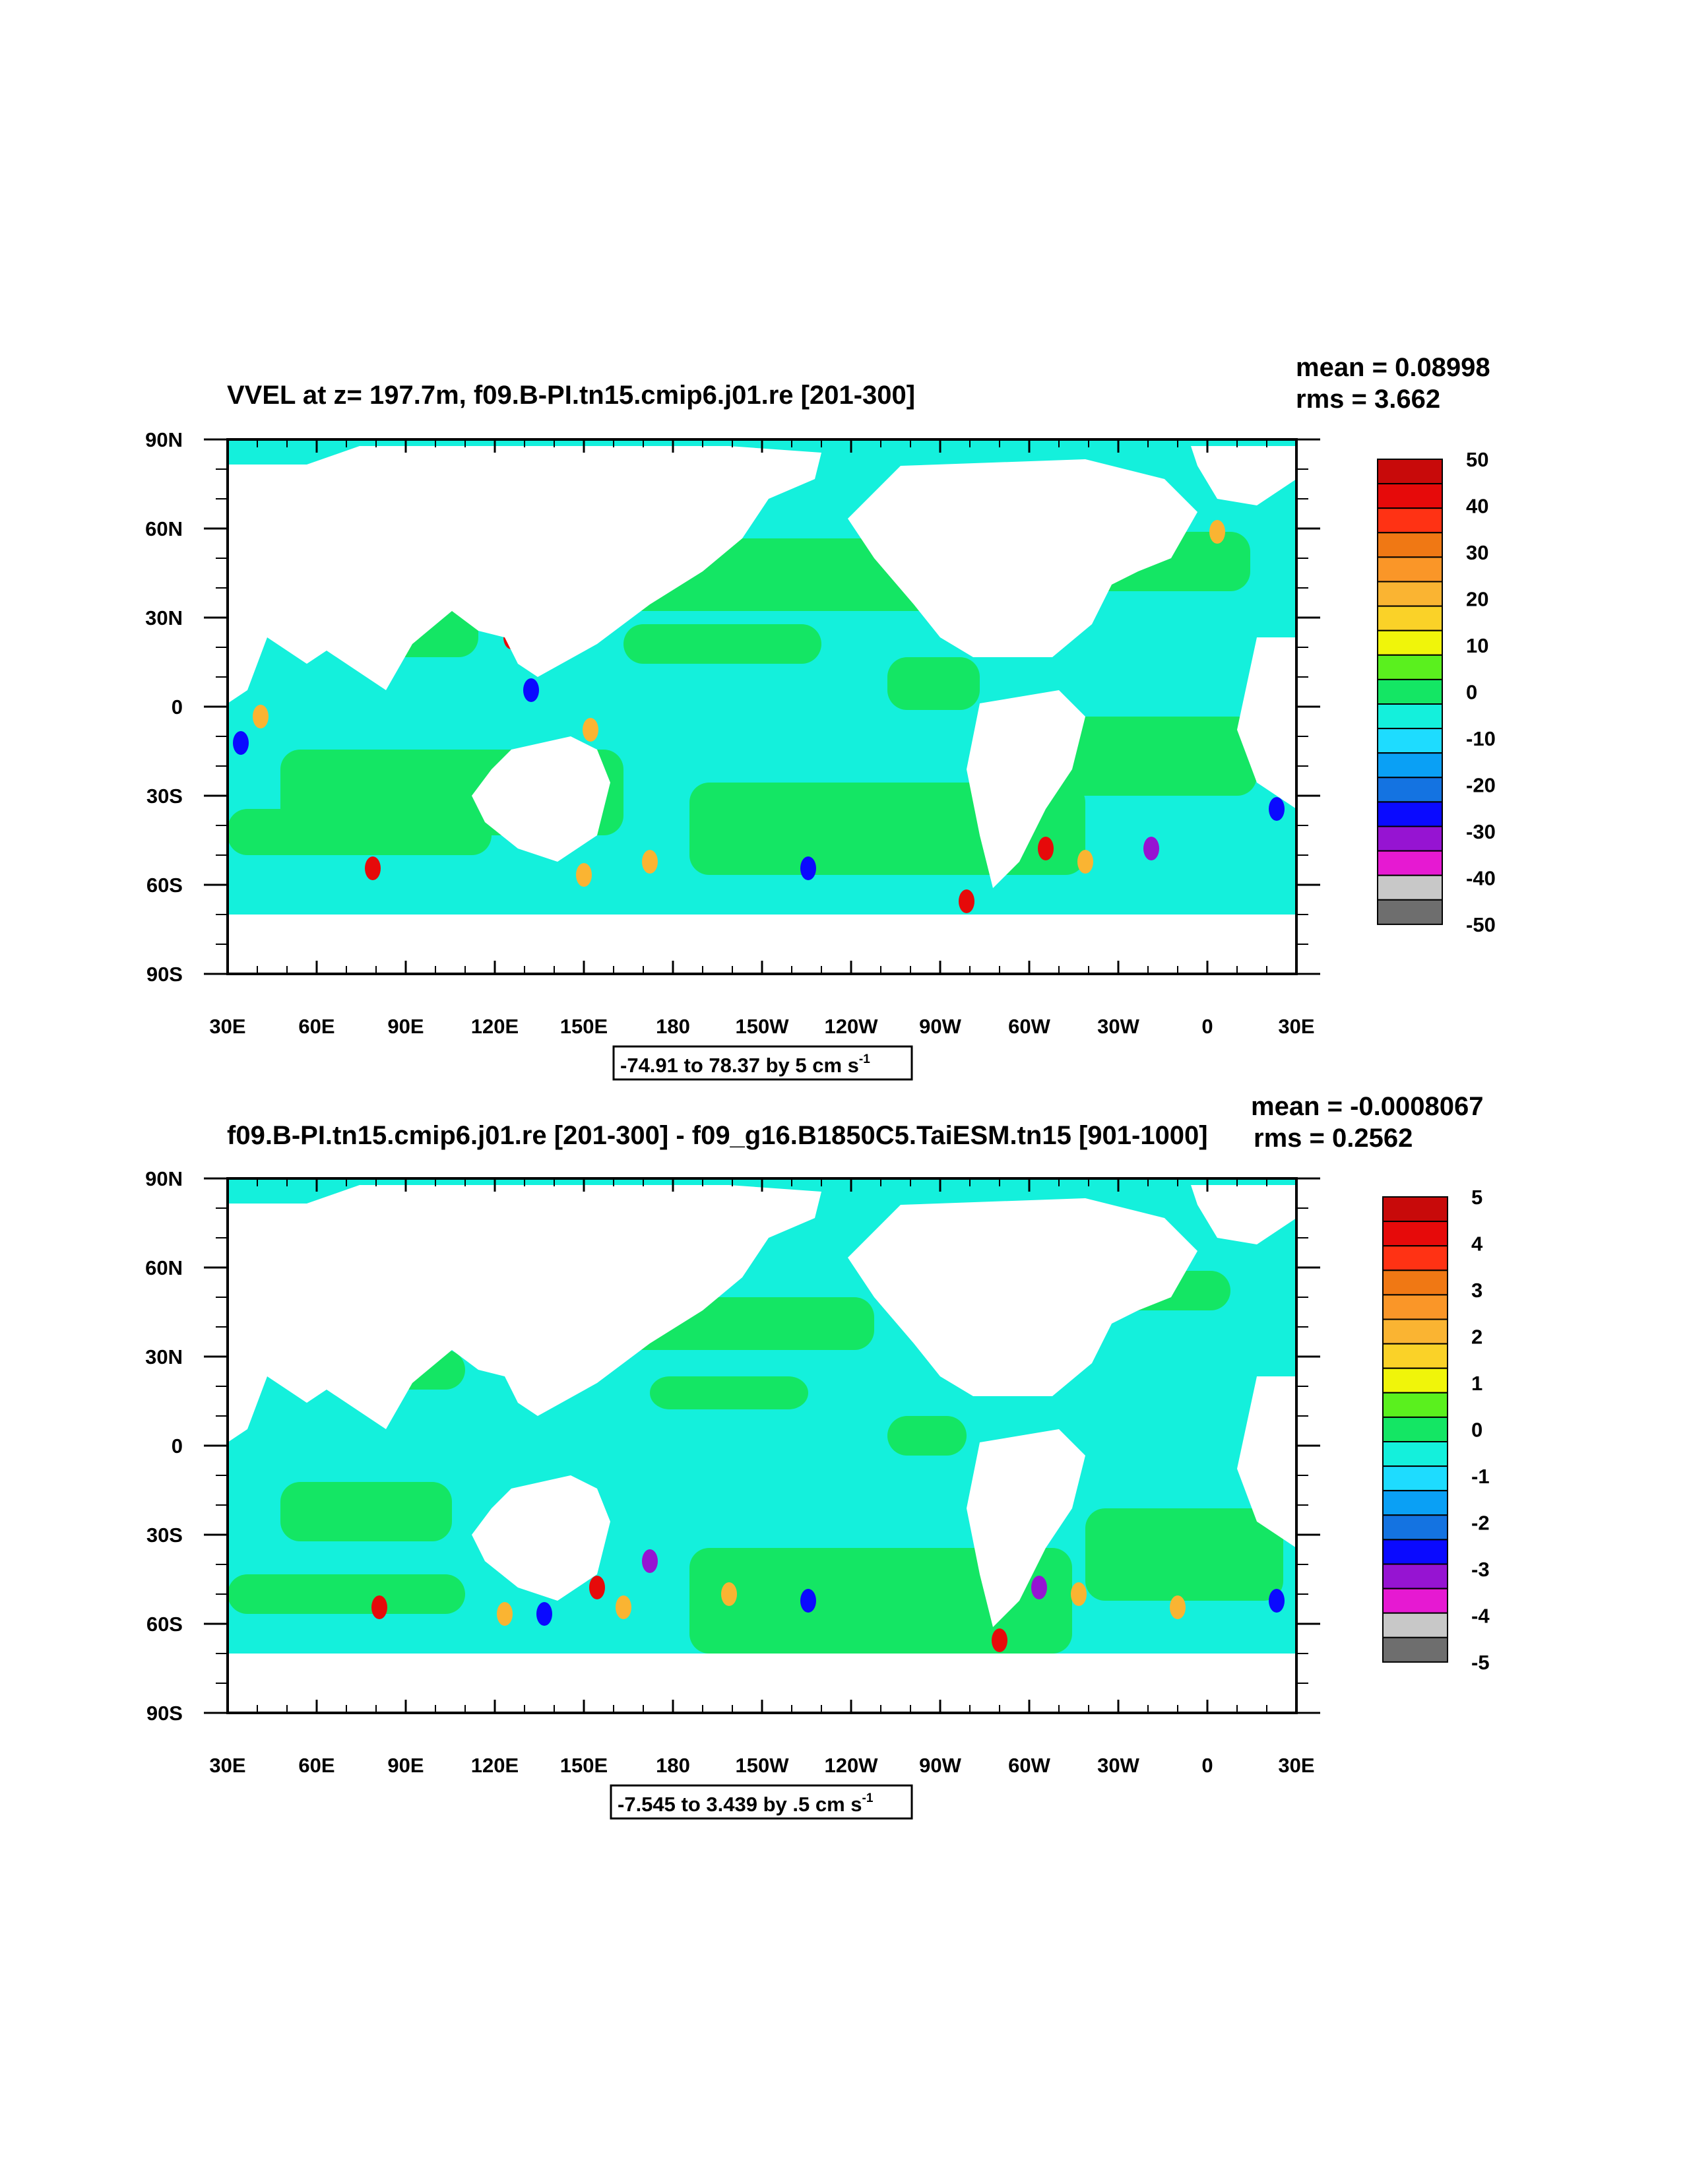 The image size is (1689, 2184). What do you see at coordinates (852, 1026) in the screenshot?
I see `lon-tick-label: 120W` at bounding box center [852, 1026].